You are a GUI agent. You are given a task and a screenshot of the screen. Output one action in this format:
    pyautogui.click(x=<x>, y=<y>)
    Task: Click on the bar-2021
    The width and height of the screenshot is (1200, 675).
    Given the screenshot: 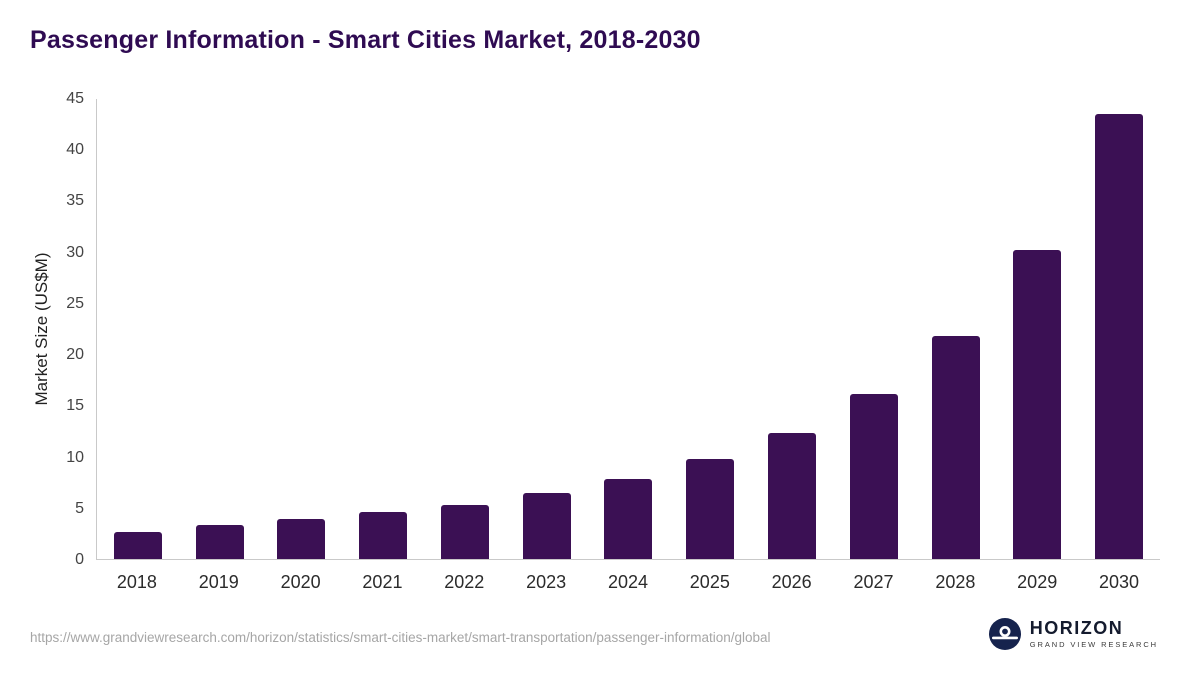 What is the action you would take?
    pyautogui.click(x=383, y=535)
    